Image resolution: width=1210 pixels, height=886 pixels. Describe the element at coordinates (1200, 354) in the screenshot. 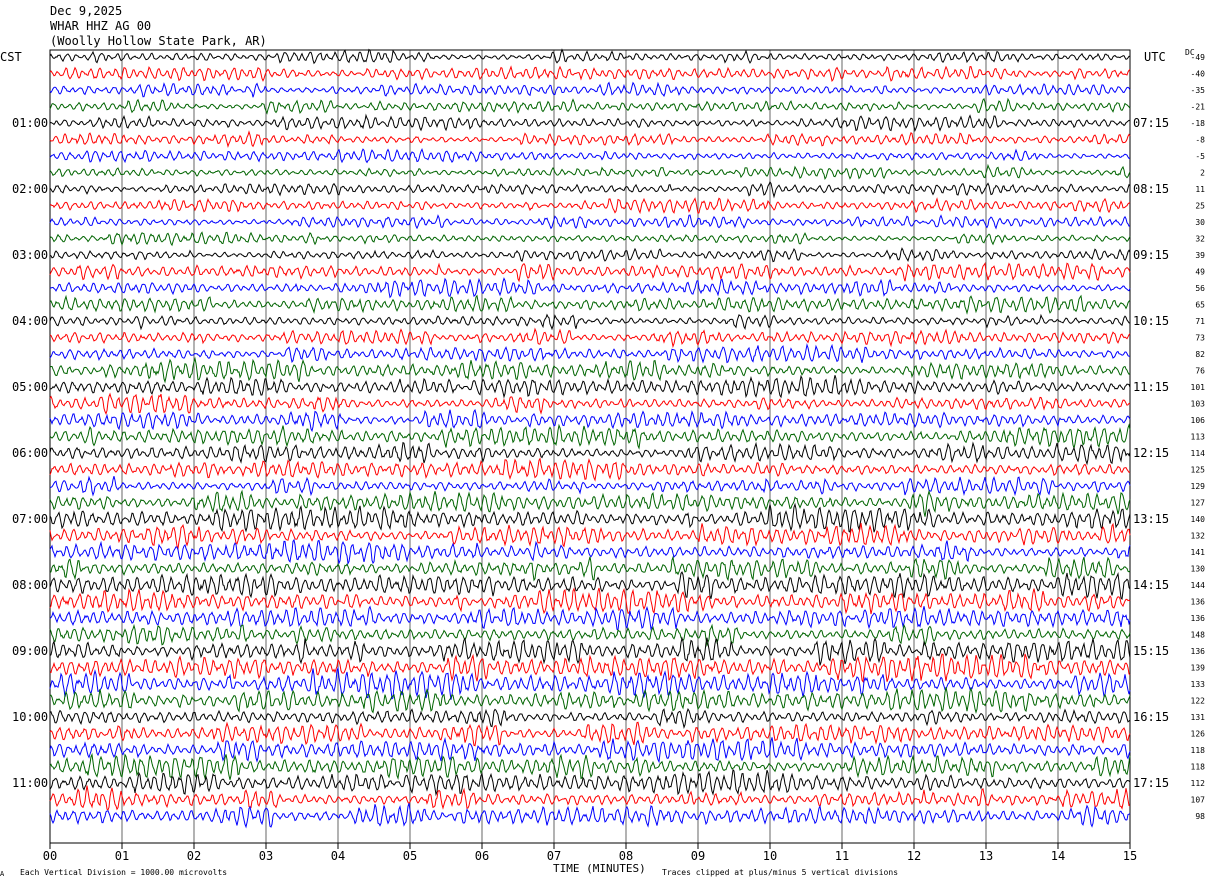

I see `dc-offset-value: 82` at that location.